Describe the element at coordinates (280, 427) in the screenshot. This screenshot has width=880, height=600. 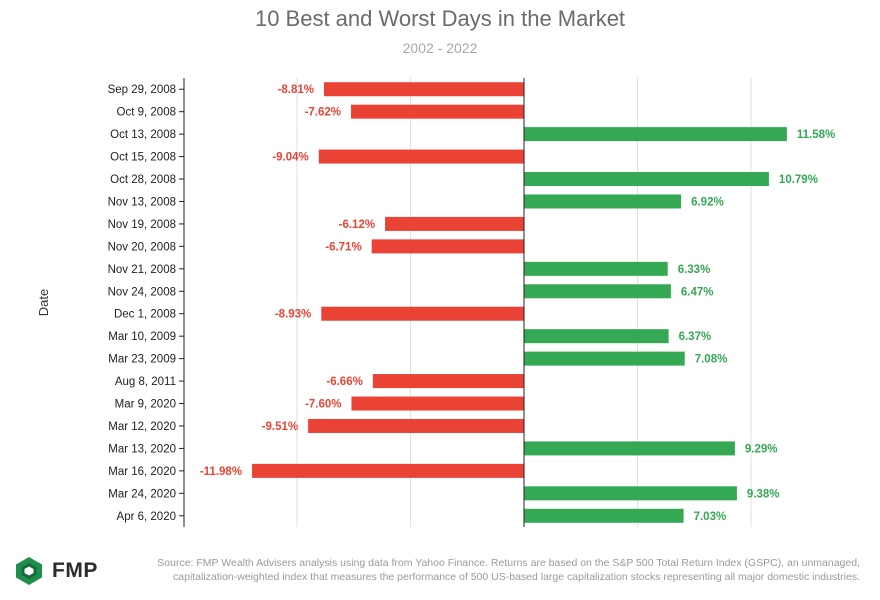
I see `data-label-16: -9.51%` at that location.